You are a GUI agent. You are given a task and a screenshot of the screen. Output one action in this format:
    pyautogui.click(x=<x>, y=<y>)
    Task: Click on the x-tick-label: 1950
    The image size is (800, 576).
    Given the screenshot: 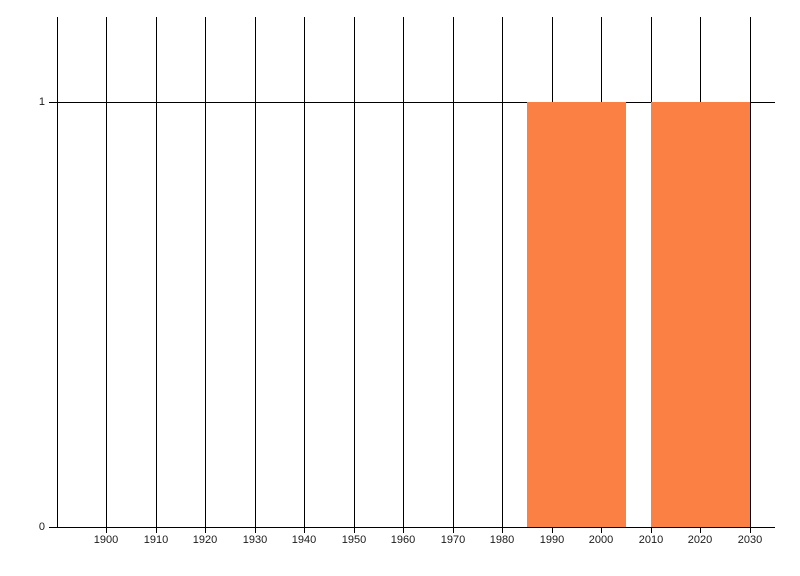 What is the action you would take?
    pyautogui.click(x=354, y=540)
    